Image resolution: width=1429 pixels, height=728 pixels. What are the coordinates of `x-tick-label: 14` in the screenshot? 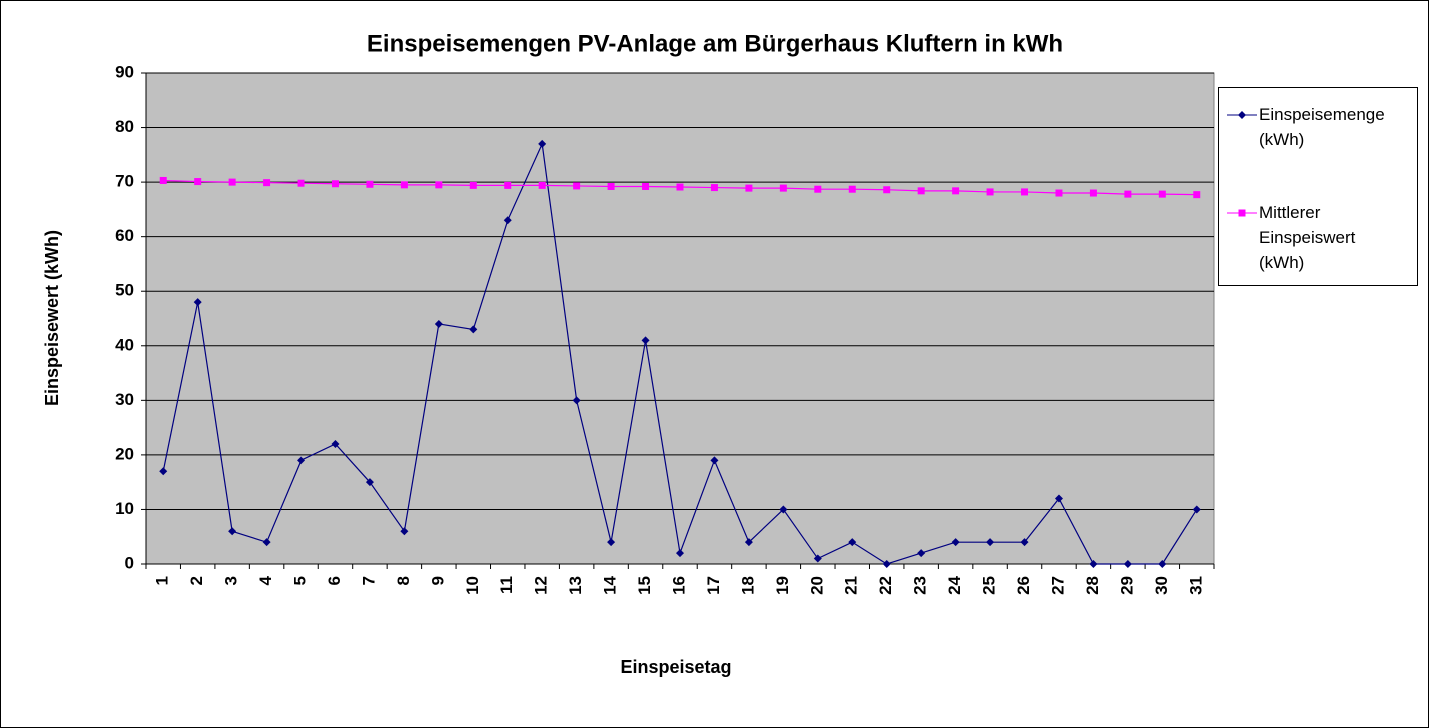 It's located at (610, 584).